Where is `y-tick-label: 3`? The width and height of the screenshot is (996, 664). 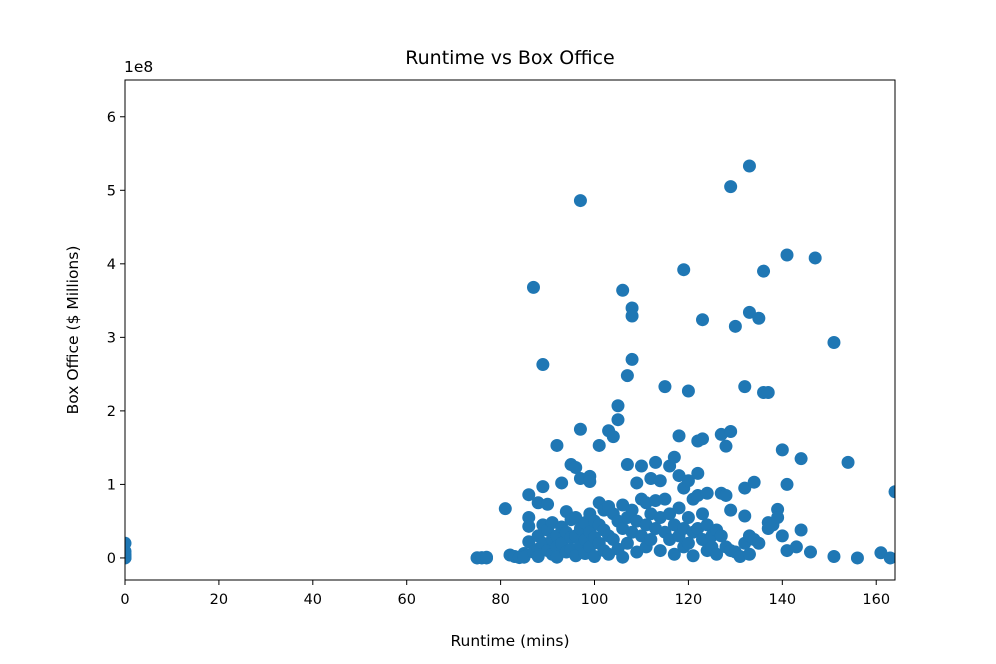
y-tick-label: 3 is located at coordinates (111, 338).